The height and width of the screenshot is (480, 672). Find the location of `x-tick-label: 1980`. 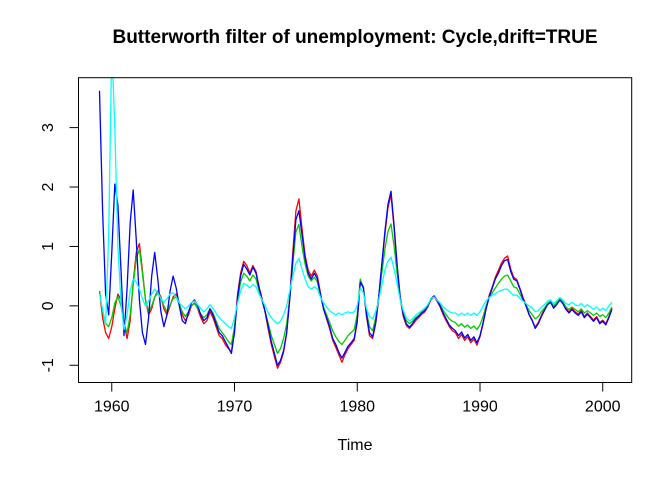

x-tick-label: 1980 is located at coordinates (357, 407).